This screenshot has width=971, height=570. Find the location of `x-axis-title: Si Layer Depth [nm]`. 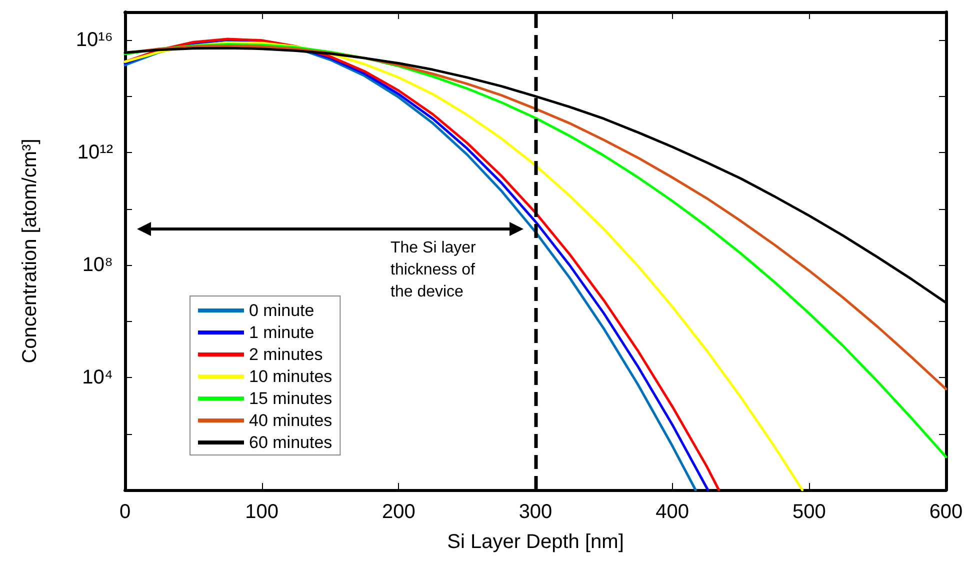

x-axis-title: Si Layer Depth [nm] is located at coordinates (535, 542).